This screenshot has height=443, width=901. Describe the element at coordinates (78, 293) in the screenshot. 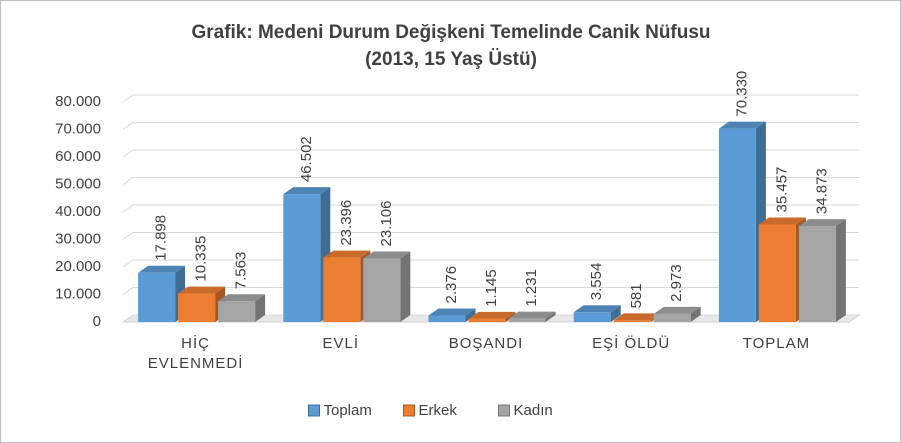

I see `y-tick-label: 10.000` at that location.